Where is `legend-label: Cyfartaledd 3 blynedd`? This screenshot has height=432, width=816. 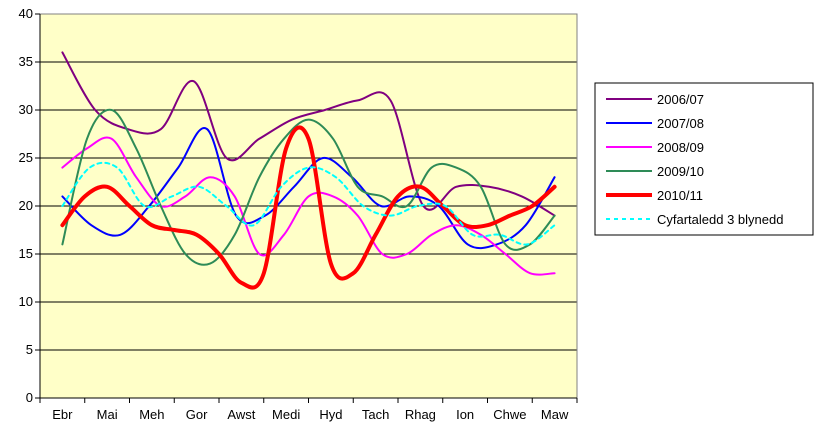 legend-label: Cyfartaledd 3 blynedd is located at coordinates (720, 219).